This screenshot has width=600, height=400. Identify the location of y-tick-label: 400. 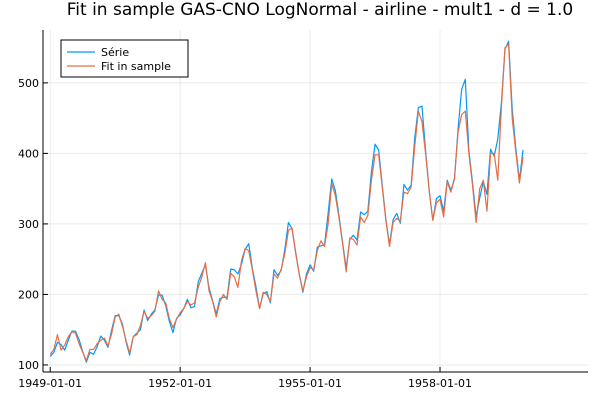
(28, 153).